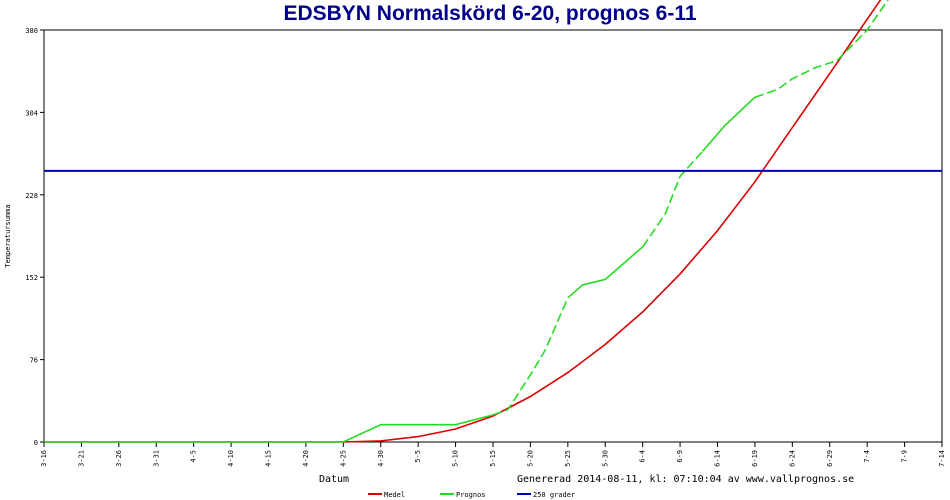 The height and width of the screenshot is (500, 950). I want to click on x-tick-label: 4-15, so click(269, 458).